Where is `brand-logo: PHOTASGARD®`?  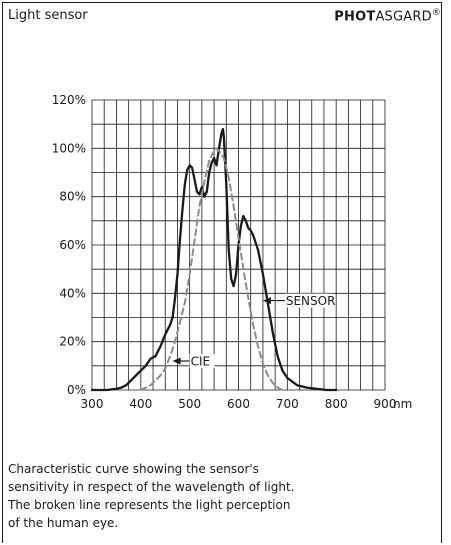 brand-logo: PHOTASGARD® is located at coordinates (387, 16).